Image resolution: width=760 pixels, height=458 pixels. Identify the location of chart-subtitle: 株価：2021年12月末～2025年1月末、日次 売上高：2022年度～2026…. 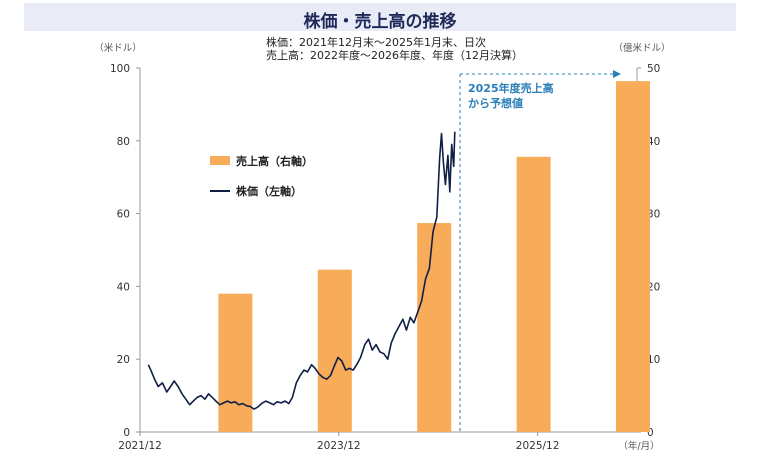
(394, 49).